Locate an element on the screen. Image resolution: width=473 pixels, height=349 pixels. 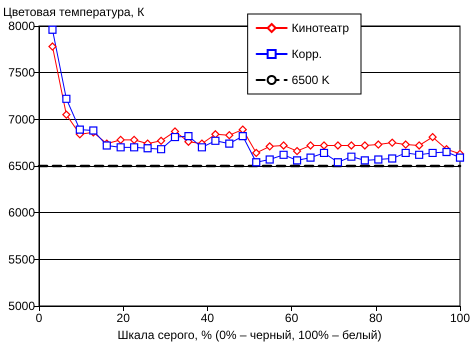
y-tick-label: 7000 is located at coordinates (22, 119).